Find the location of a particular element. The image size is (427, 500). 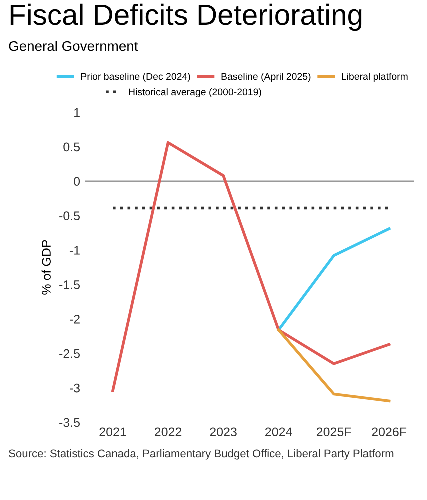

x-tick-label: 2022 is located at coordinates (168, 432).